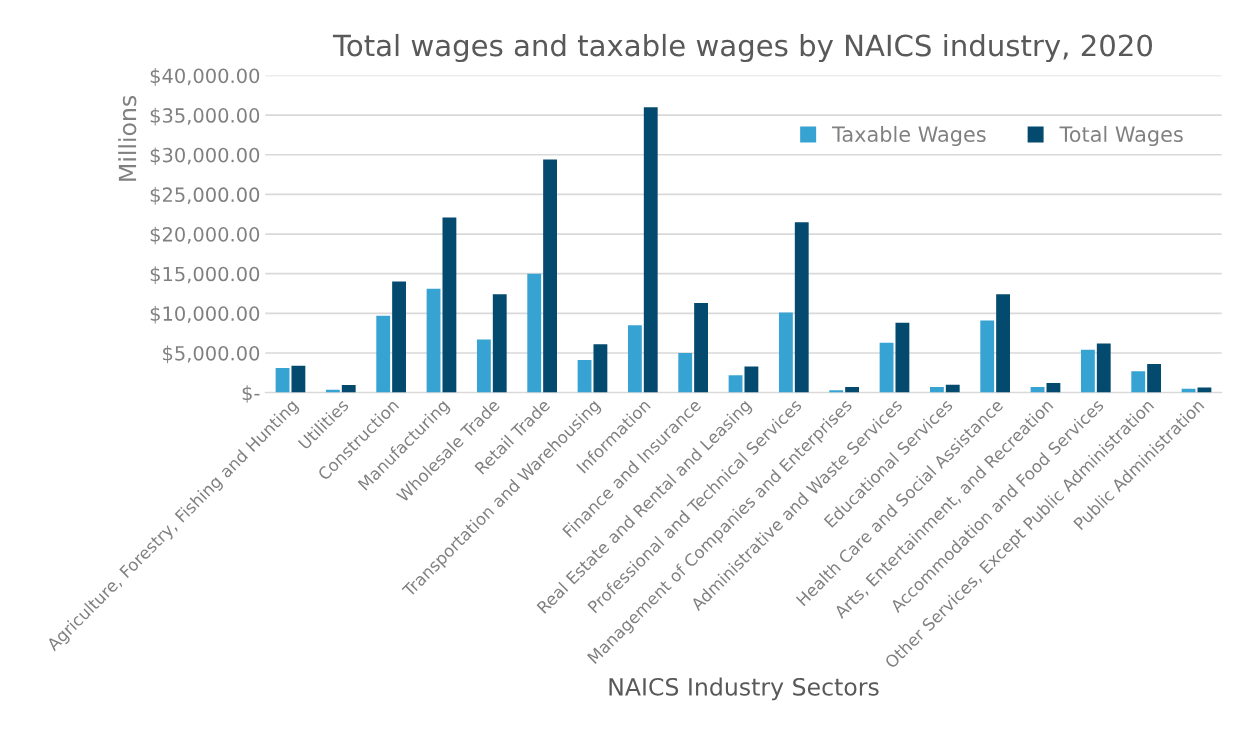  What do you see at coordinates (211, 354) in the screenshot?
I see `y-tick-label: $5,000.00` at bounding box center [211, 354].